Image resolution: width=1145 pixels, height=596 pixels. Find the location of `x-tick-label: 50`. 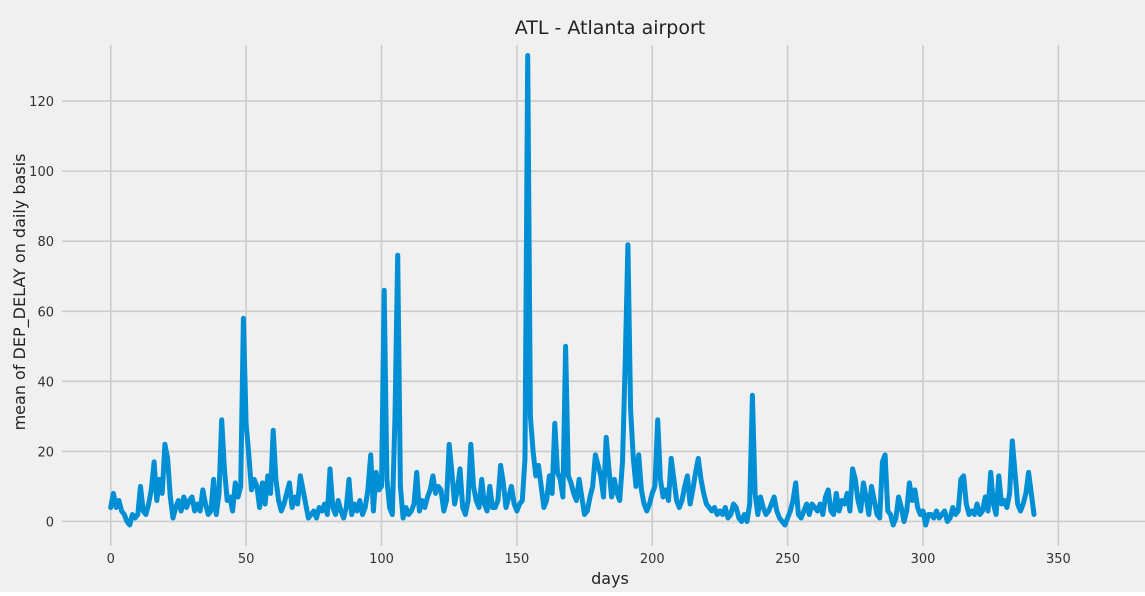

x-tick-label: 50 is located at coordinates (246, 559).